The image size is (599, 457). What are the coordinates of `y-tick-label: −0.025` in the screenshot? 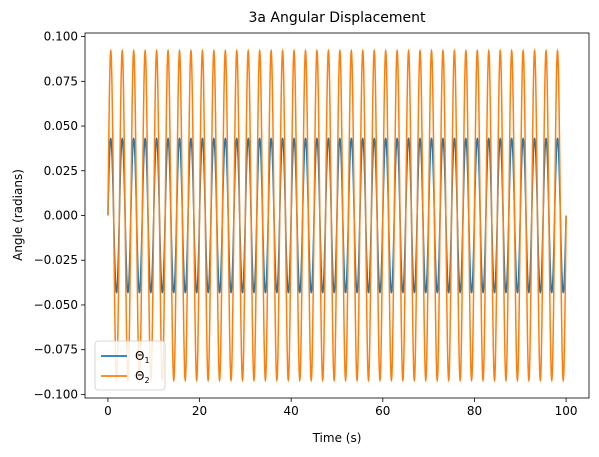 It's located at (56, 260).